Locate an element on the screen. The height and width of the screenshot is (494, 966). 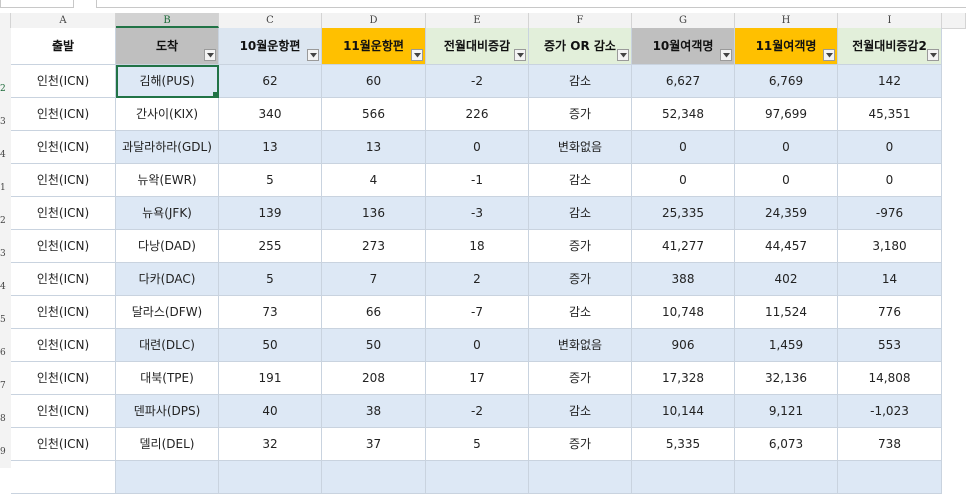
table-cell-col-h: 44,457 is located at coordinates (786, 246).